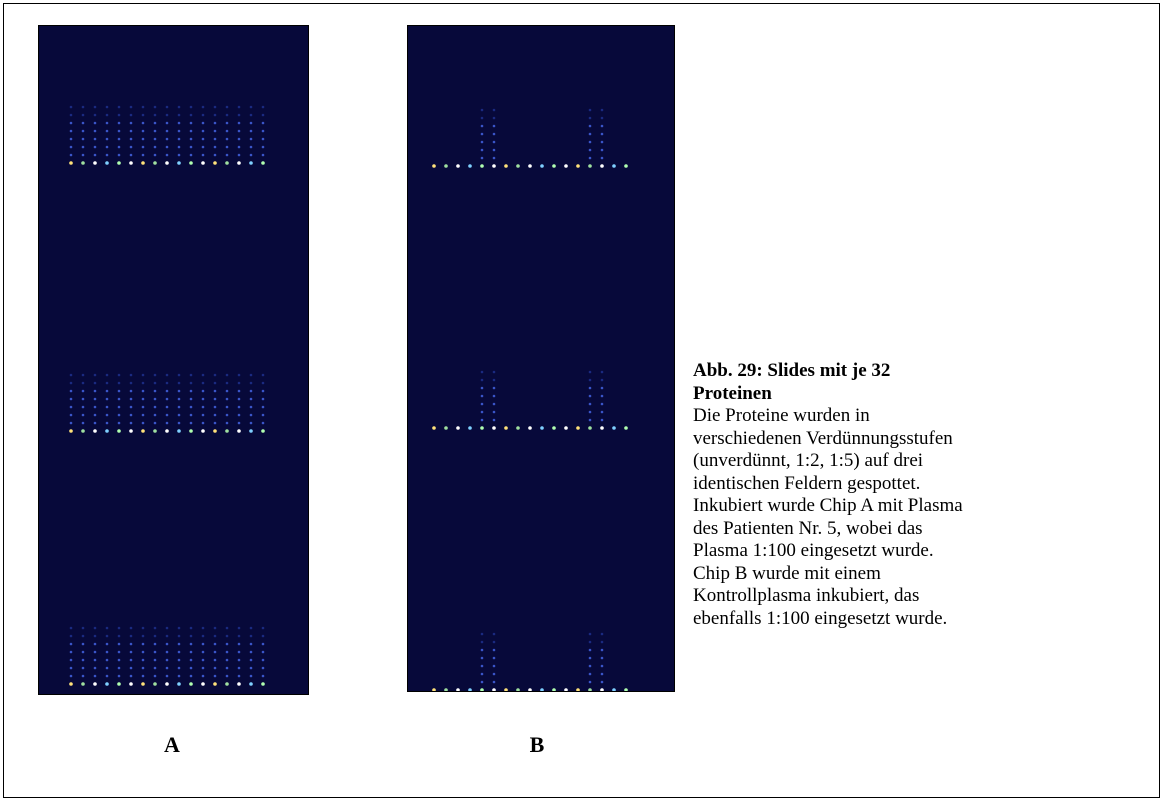 Image resolution: width=1165 pixels, height=798 pixels. What do you see at coordinates (781, 415) in the screenshot?
I see `caption-line: Die Proteine wurden in` at bounding box center [781, 415].